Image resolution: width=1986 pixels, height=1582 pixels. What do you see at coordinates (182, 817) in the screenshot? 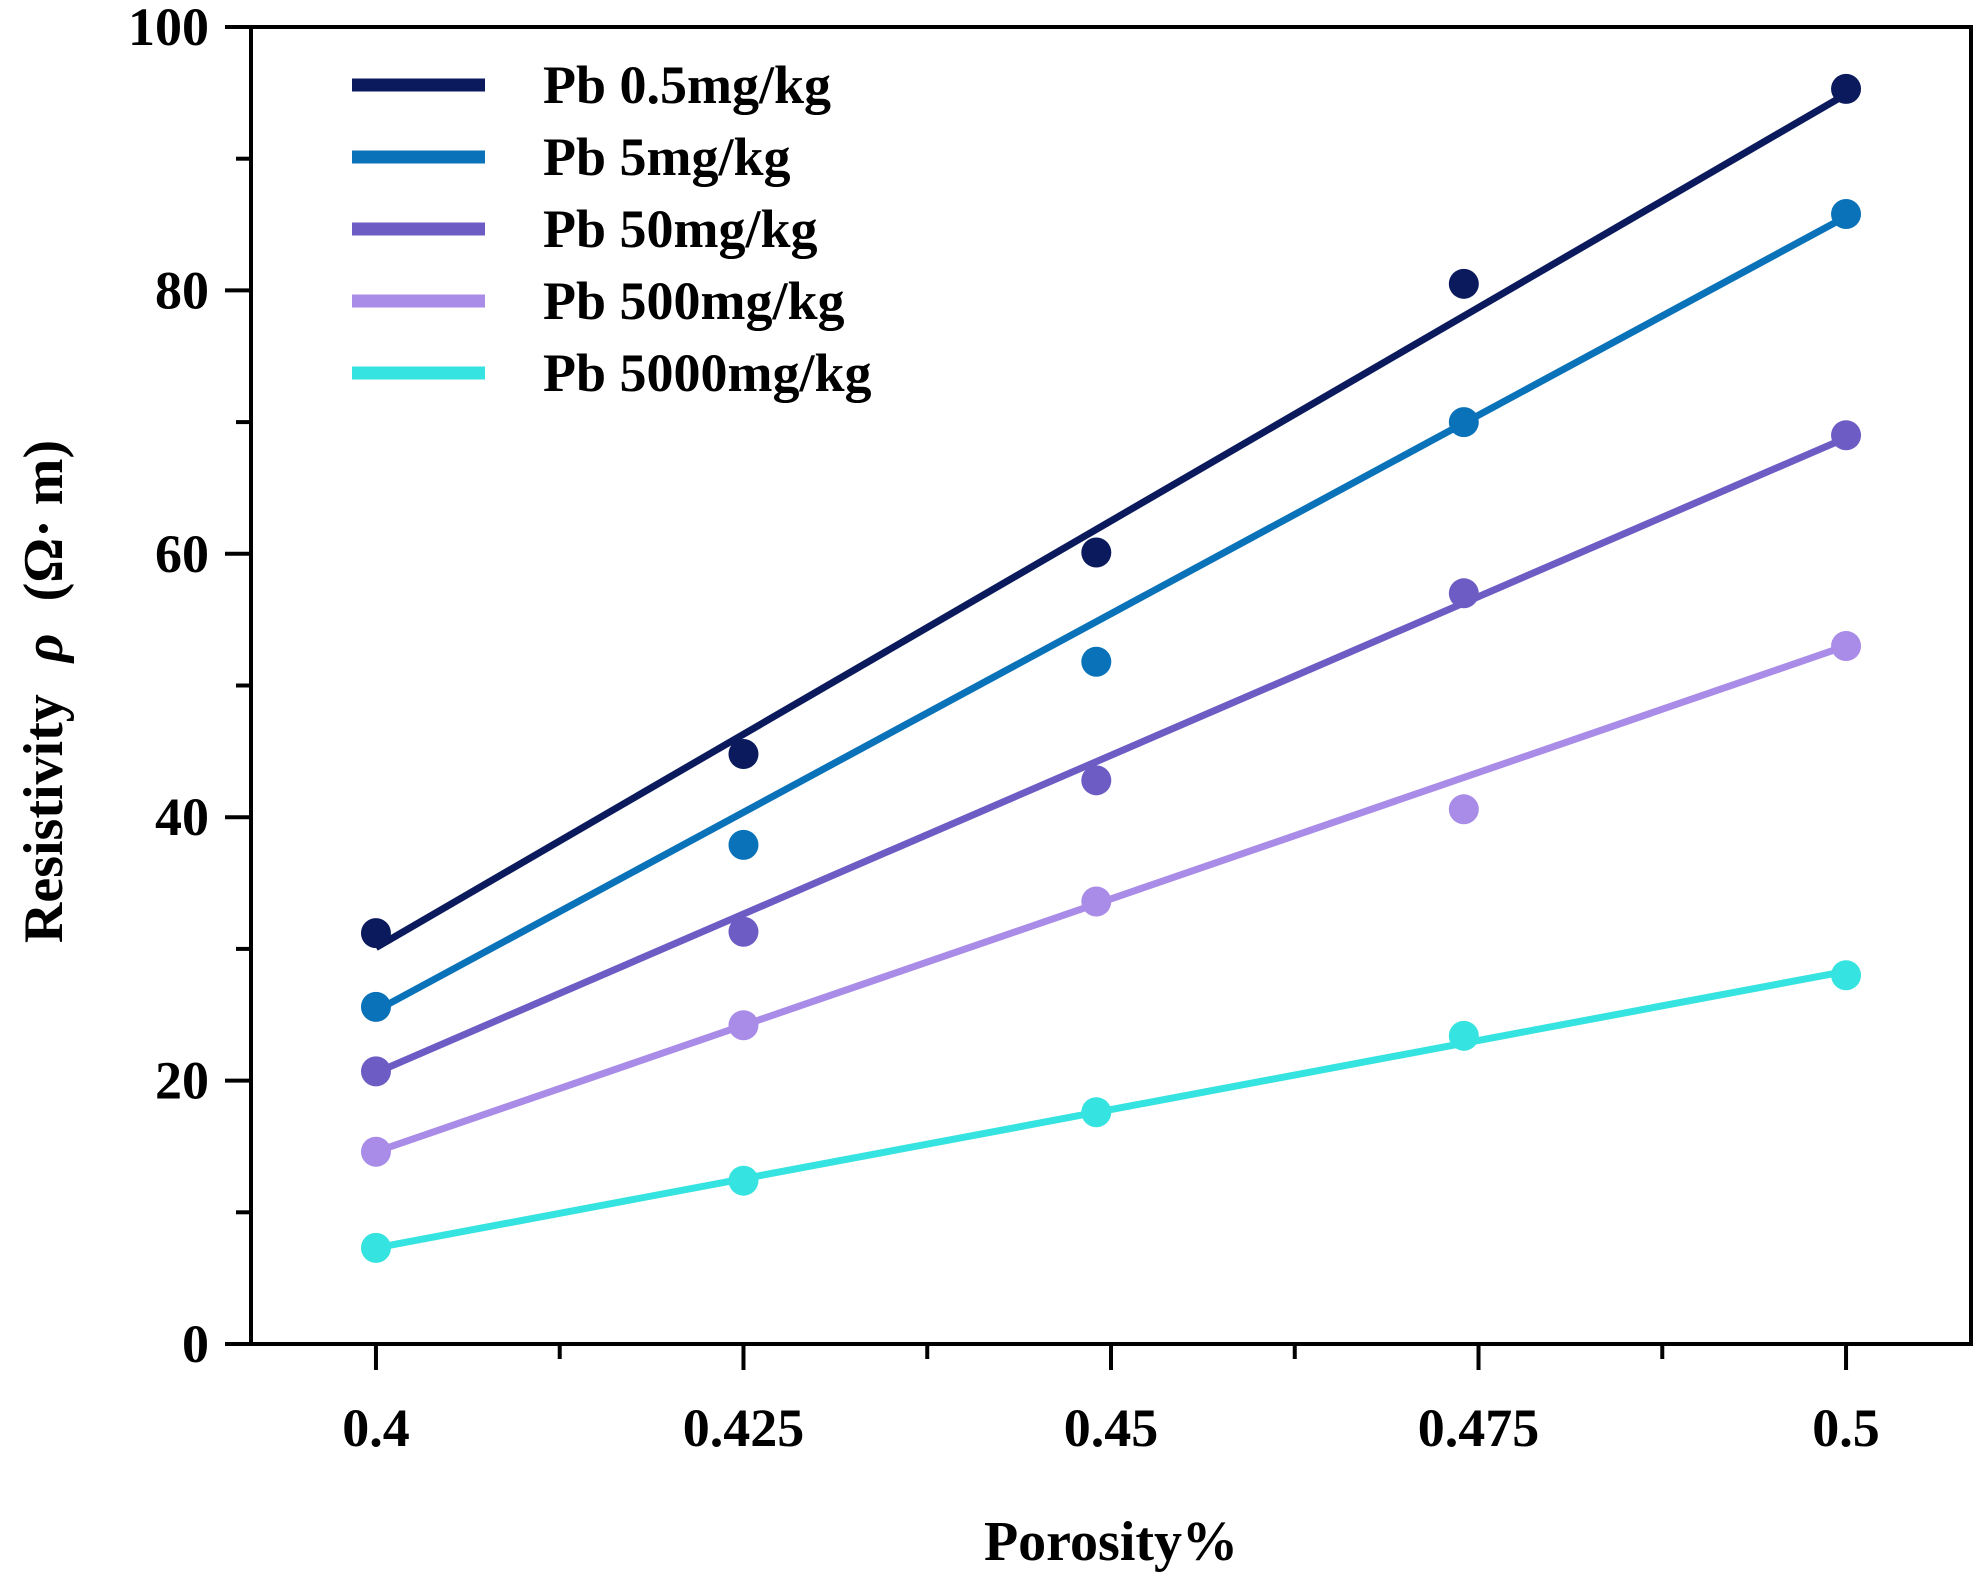
I see `y-tick-label: 40` at bounding box center [182, 817].